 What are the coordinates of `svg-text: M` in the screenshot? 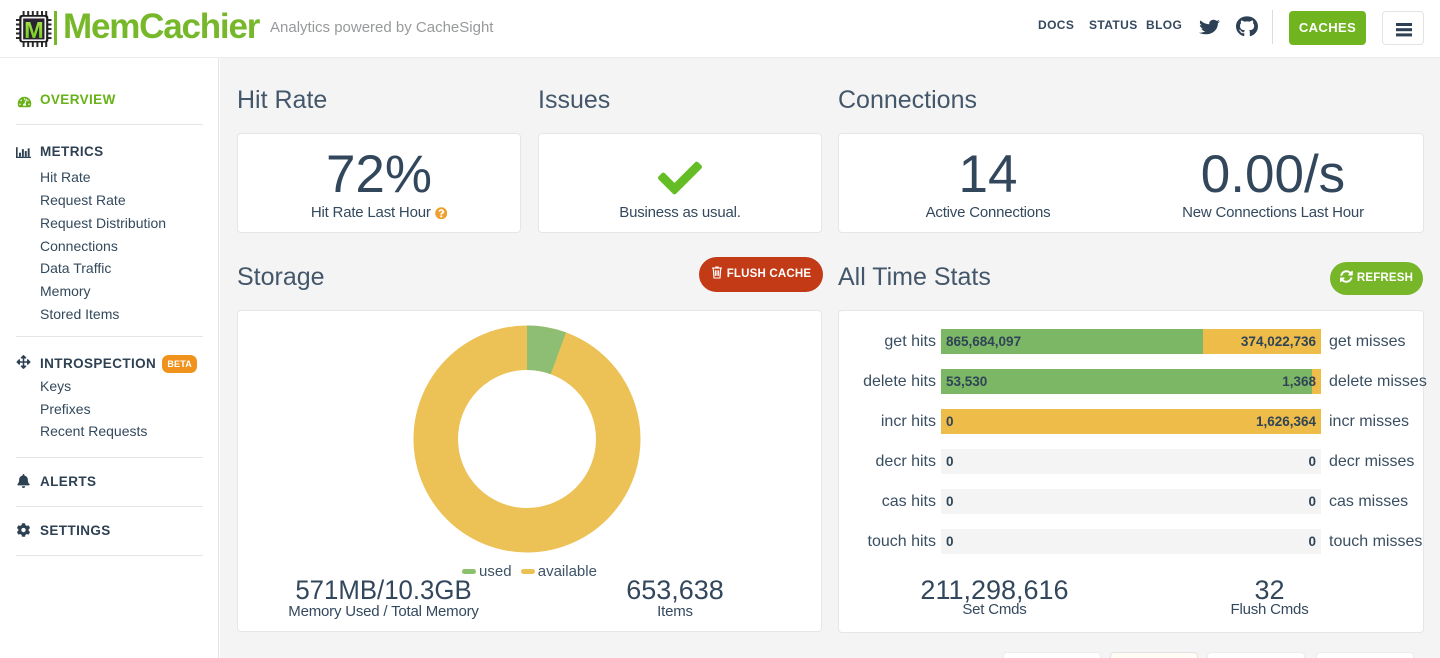 It's located at (34, 30).